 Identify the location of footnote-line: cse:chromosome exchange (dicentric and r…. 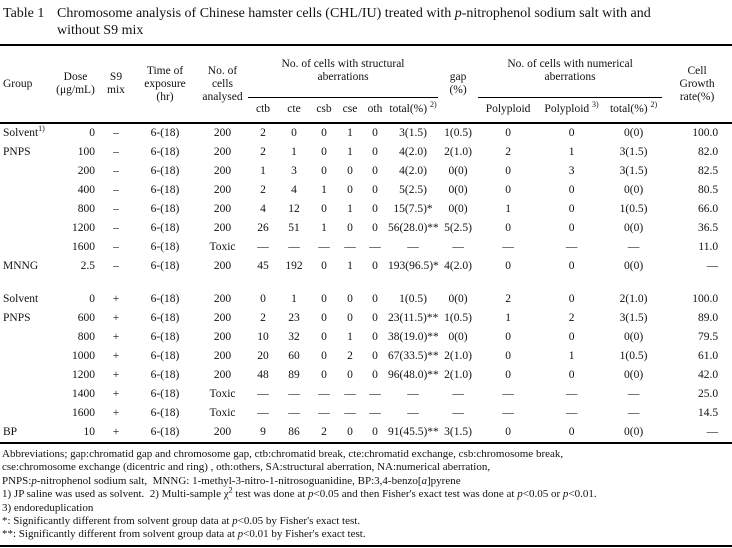
(246, 467).